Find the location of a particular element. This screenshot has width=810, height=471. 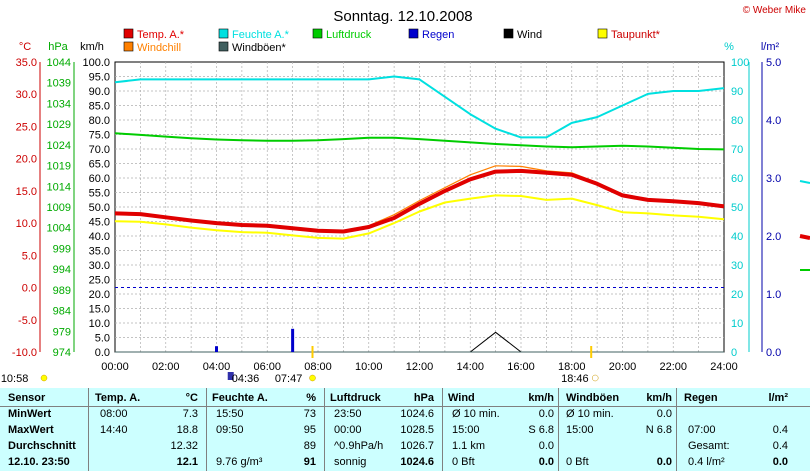

temp-tick-label: 35.0 is located at coordinates (26, 63).